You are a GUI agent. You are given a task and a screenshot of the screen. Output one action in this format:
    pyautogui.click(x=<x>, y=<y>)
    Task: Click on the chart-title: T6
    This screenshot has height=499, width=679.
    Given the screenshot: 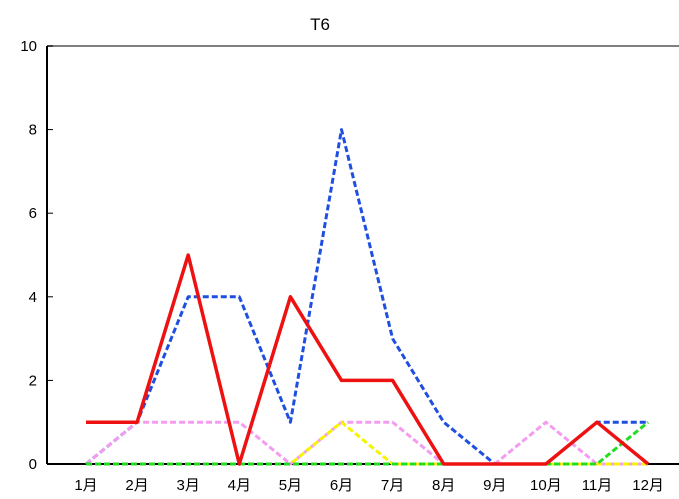 What is the action you would take?
    pyautogui.click(x=320, y=24)
    